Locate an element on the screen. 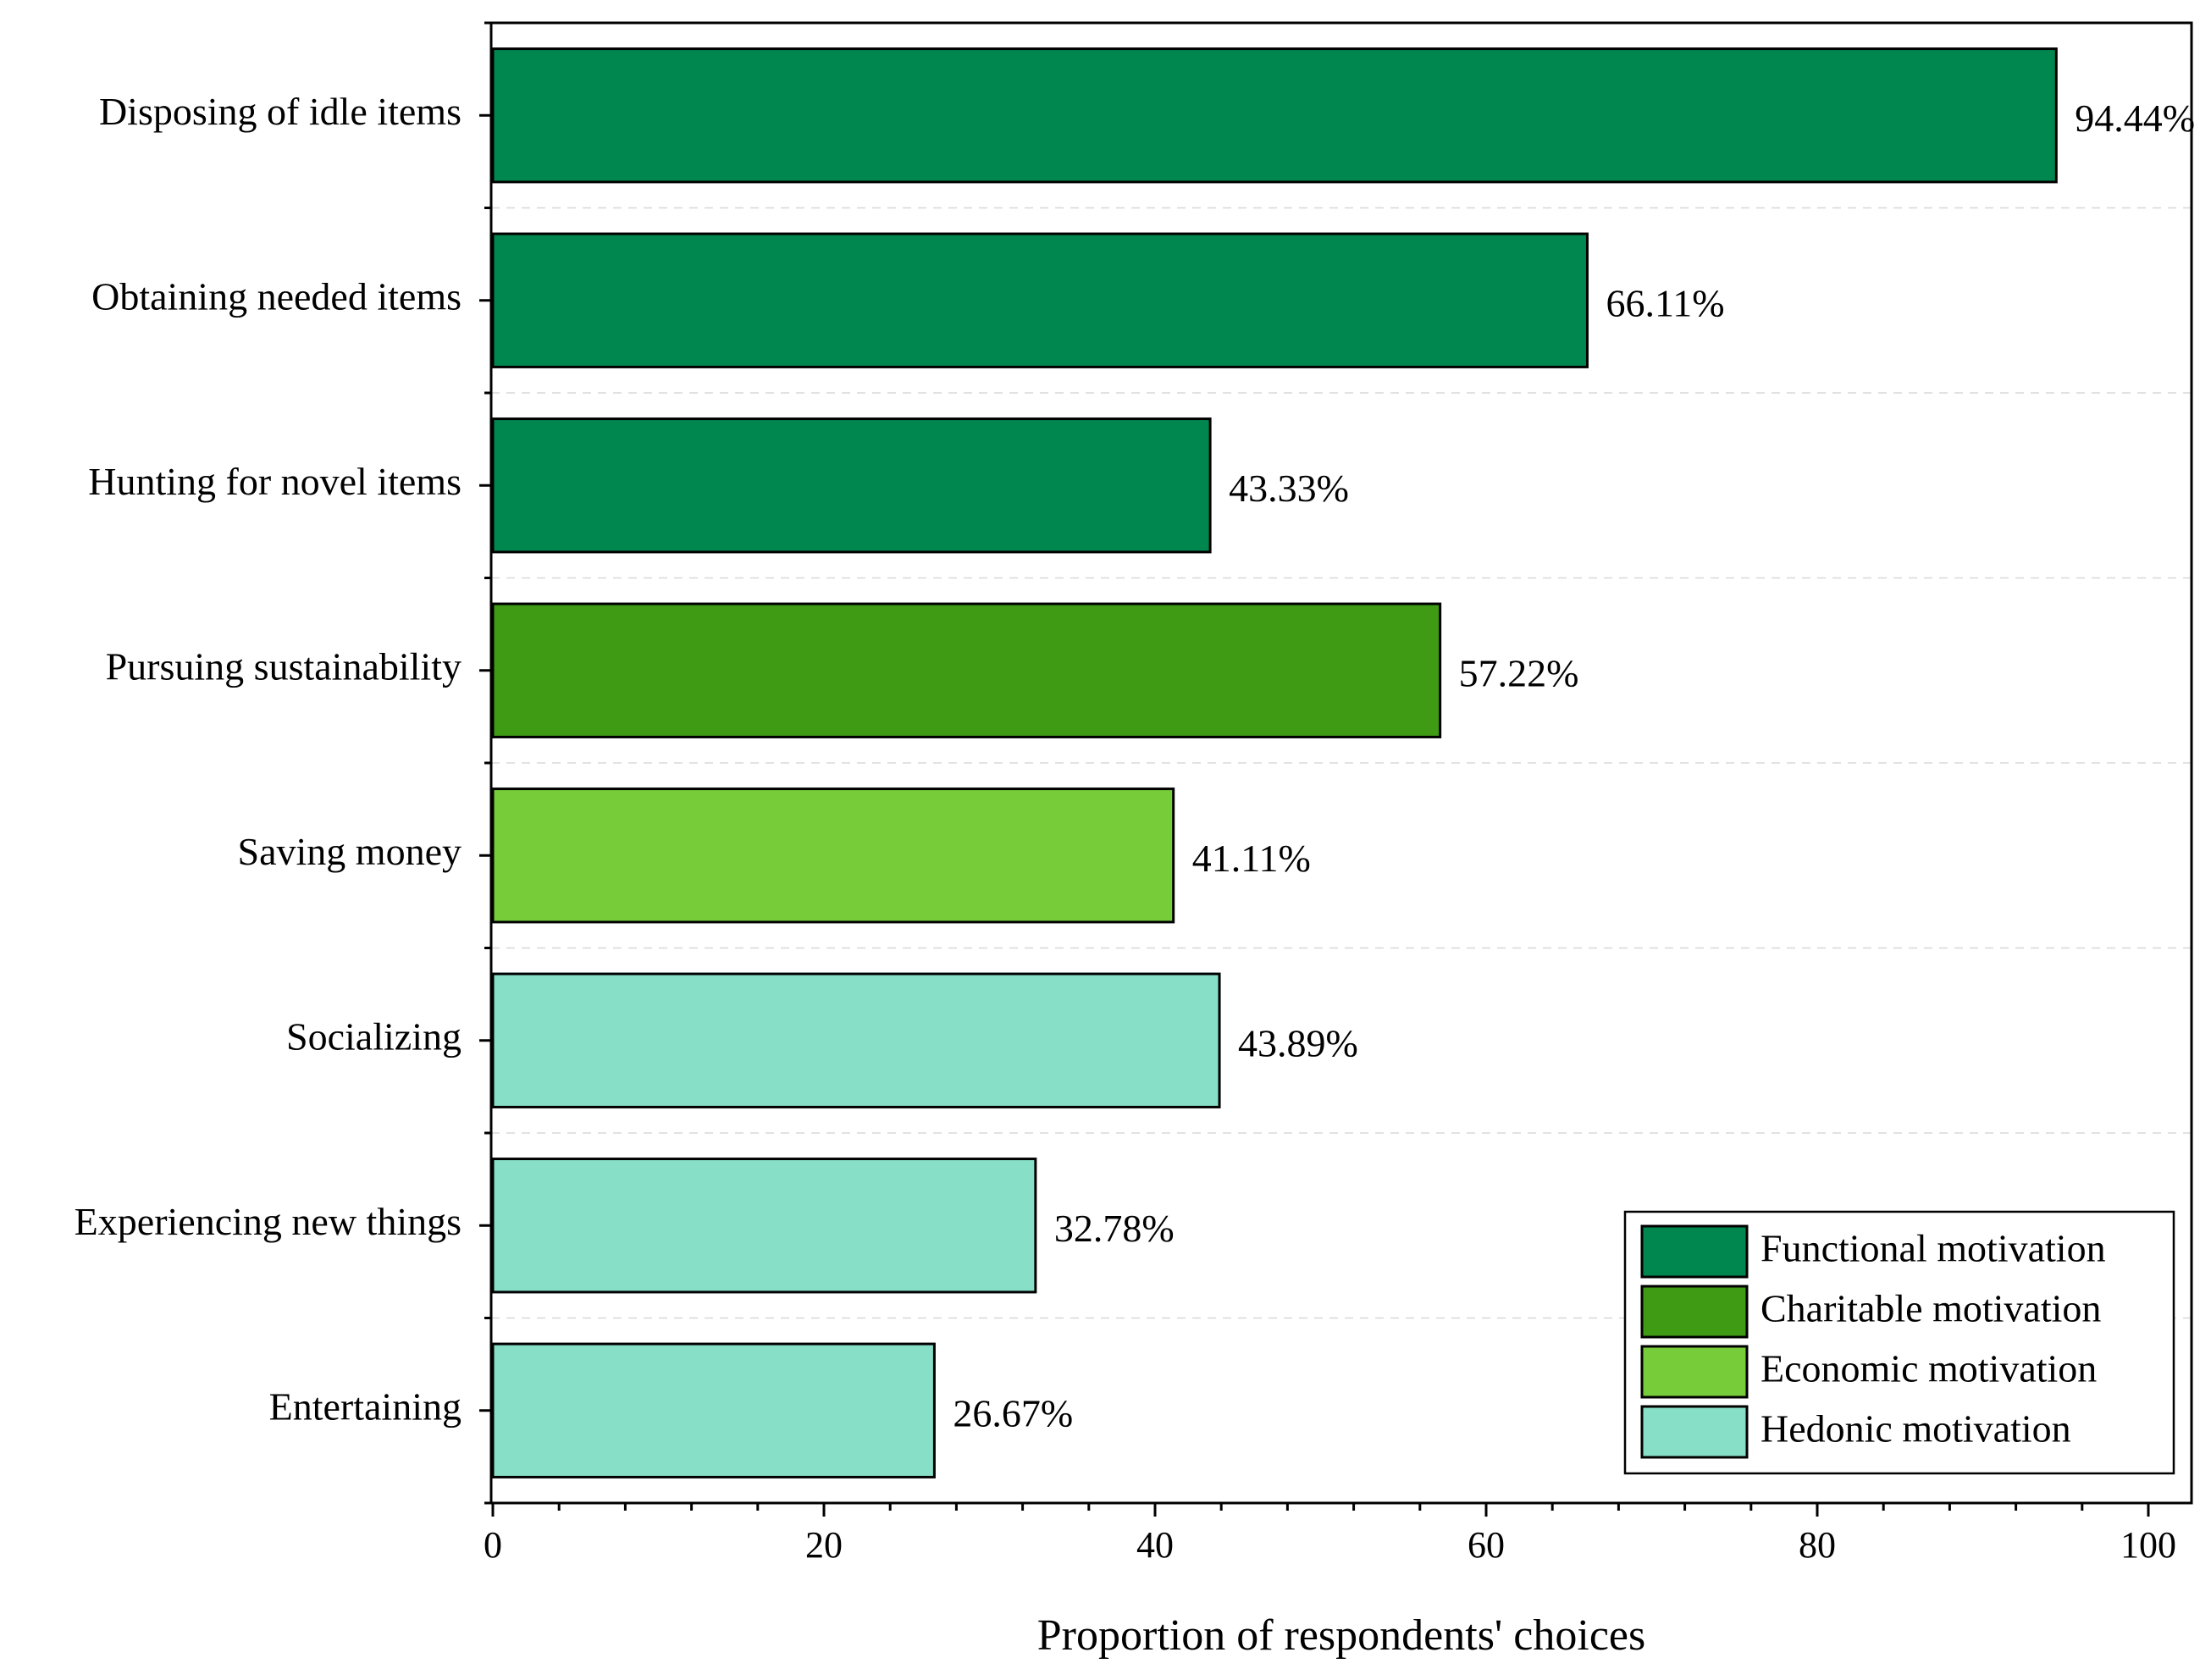 The height and width of the screenshot is (1680, 2211). x-tick-label: 100 is located at coordinates (2148, 1545).